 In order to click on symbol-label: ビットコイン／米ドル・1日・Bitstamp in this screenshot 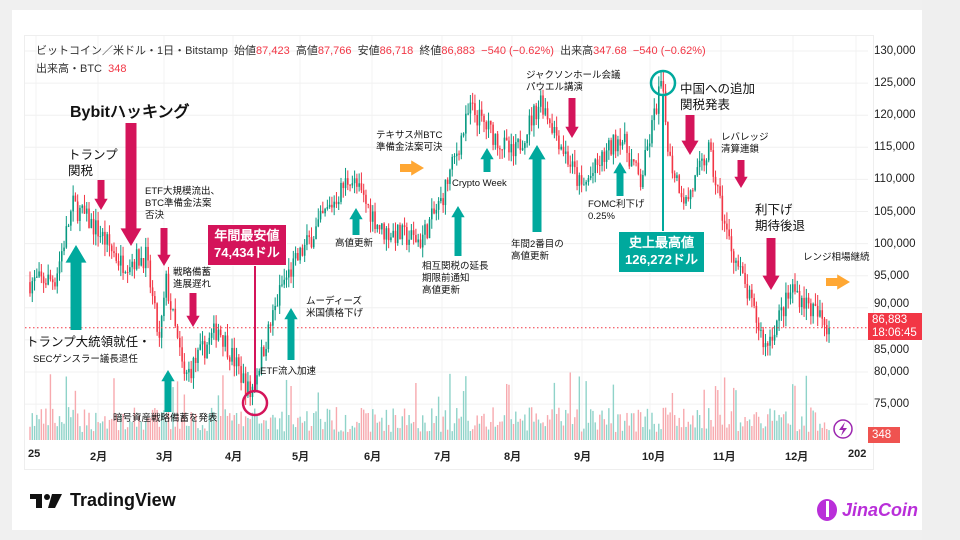, I will do `click(132, 51)`.